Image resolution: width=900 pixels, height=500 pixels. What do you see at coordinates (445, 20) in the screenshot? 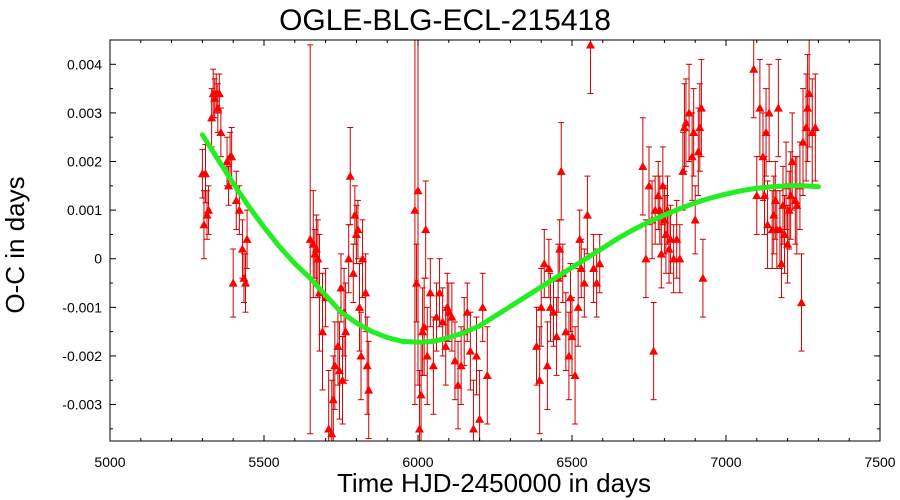
I see `chart-title: OGLE-BLG-ECL-215418` at bounding box center [445, 20].